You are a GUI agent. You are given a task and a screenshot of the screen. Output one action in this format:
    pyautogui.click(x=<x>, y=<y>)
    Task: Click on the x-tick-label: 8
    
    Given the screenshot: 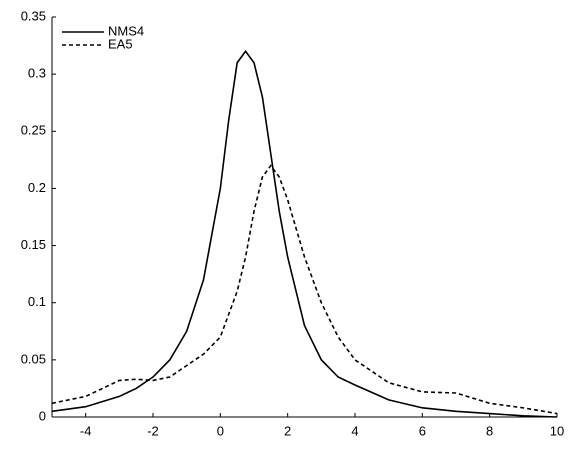 What is the action you would take?
    pyautogui.click(x=489, y=430)
    